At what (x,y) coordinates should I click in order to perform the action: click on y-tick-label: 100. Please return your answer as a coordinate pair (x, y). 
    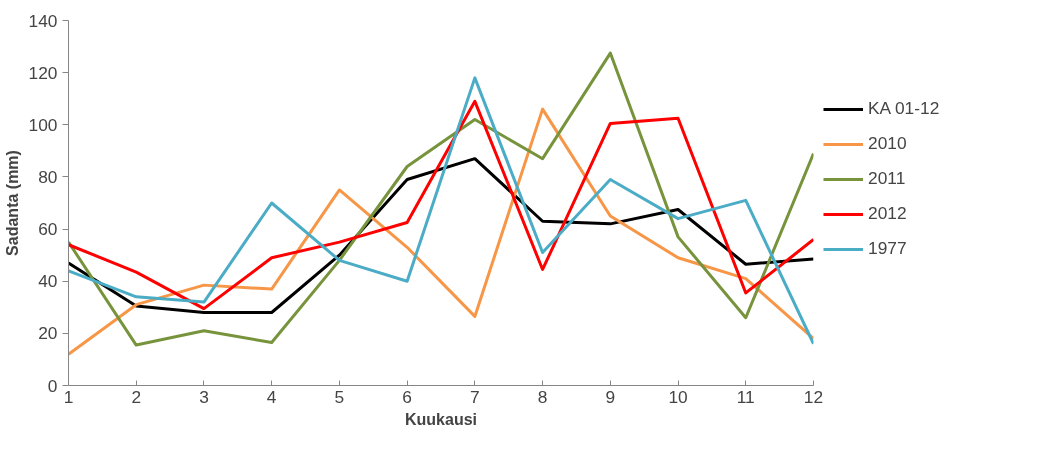
    Looking at the image, I should click on (43, 124).